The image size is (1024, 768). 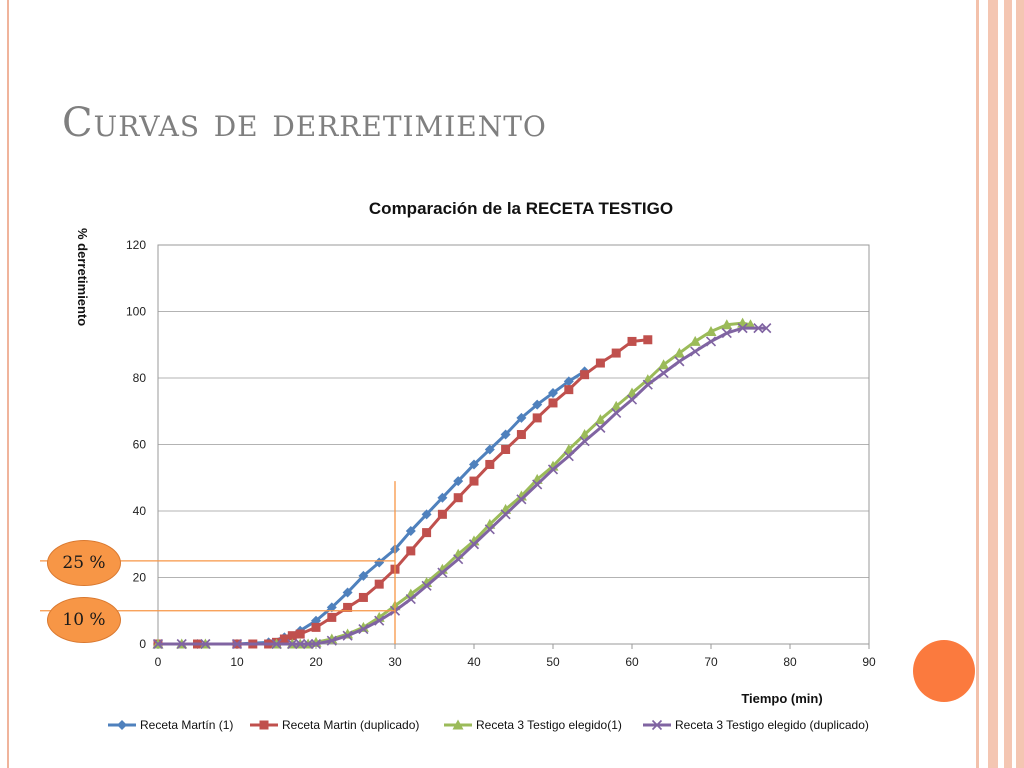 I want to click on y-axis-label: % derretimiento, so click(x=82, y=277).